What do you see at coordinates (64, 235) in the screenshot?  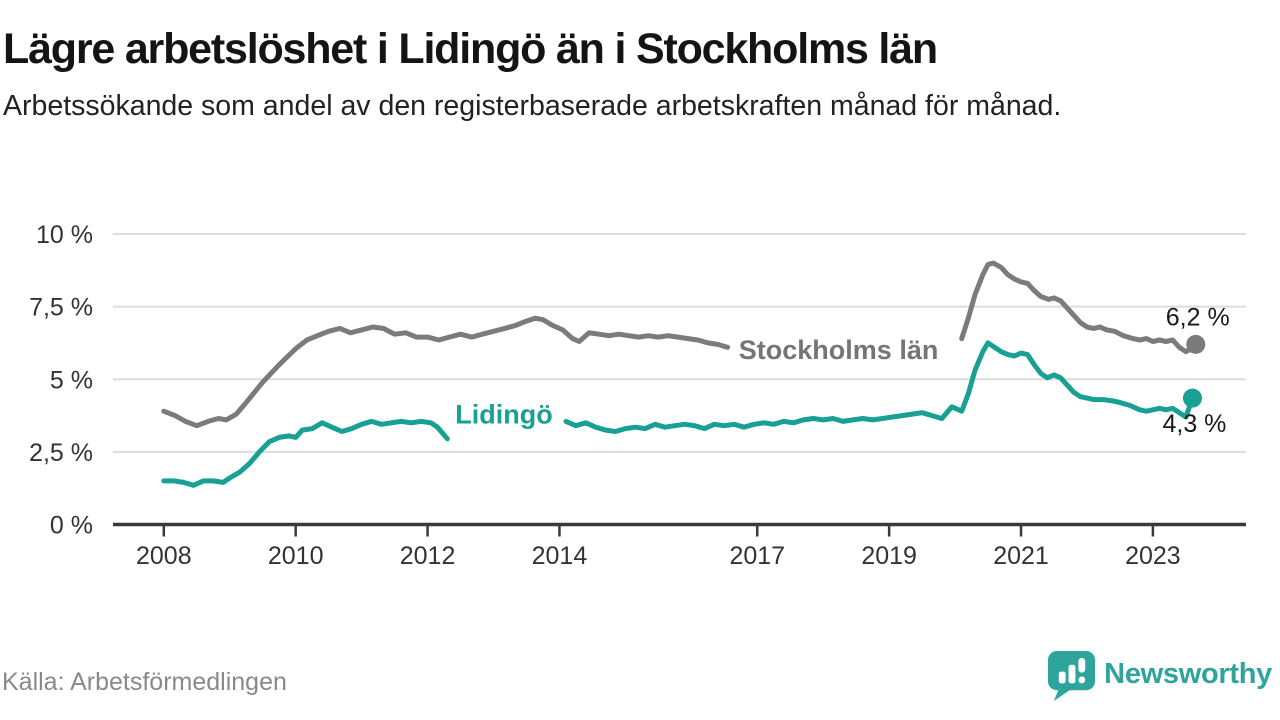 I see `y-tick-label: 10 %` at bounding box center [64, 235].